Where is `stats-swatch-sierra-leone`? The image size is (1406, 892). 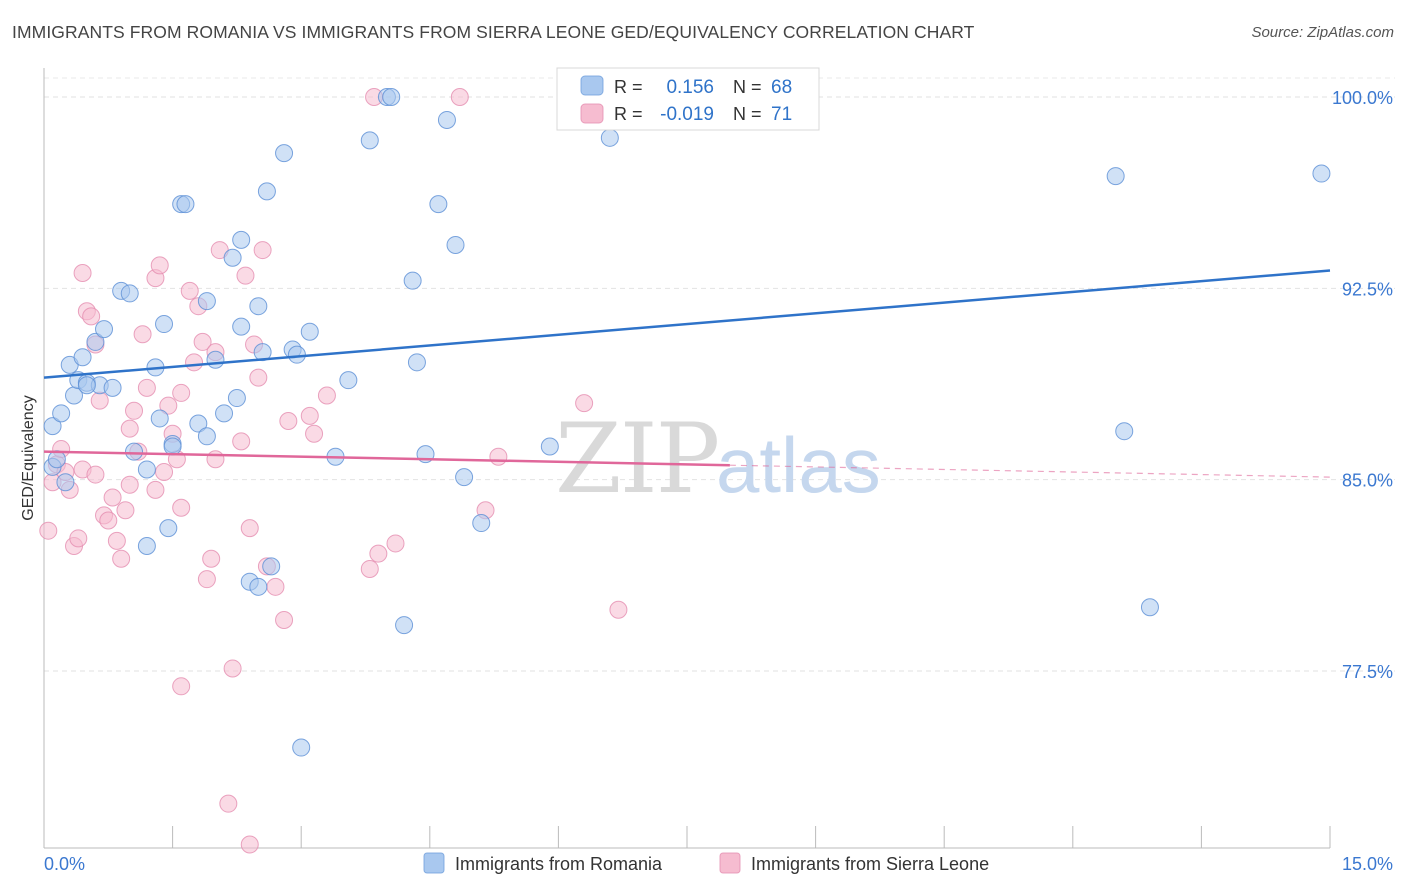 stats-swatch-sierra-leone is located at coordinates (592, 113).